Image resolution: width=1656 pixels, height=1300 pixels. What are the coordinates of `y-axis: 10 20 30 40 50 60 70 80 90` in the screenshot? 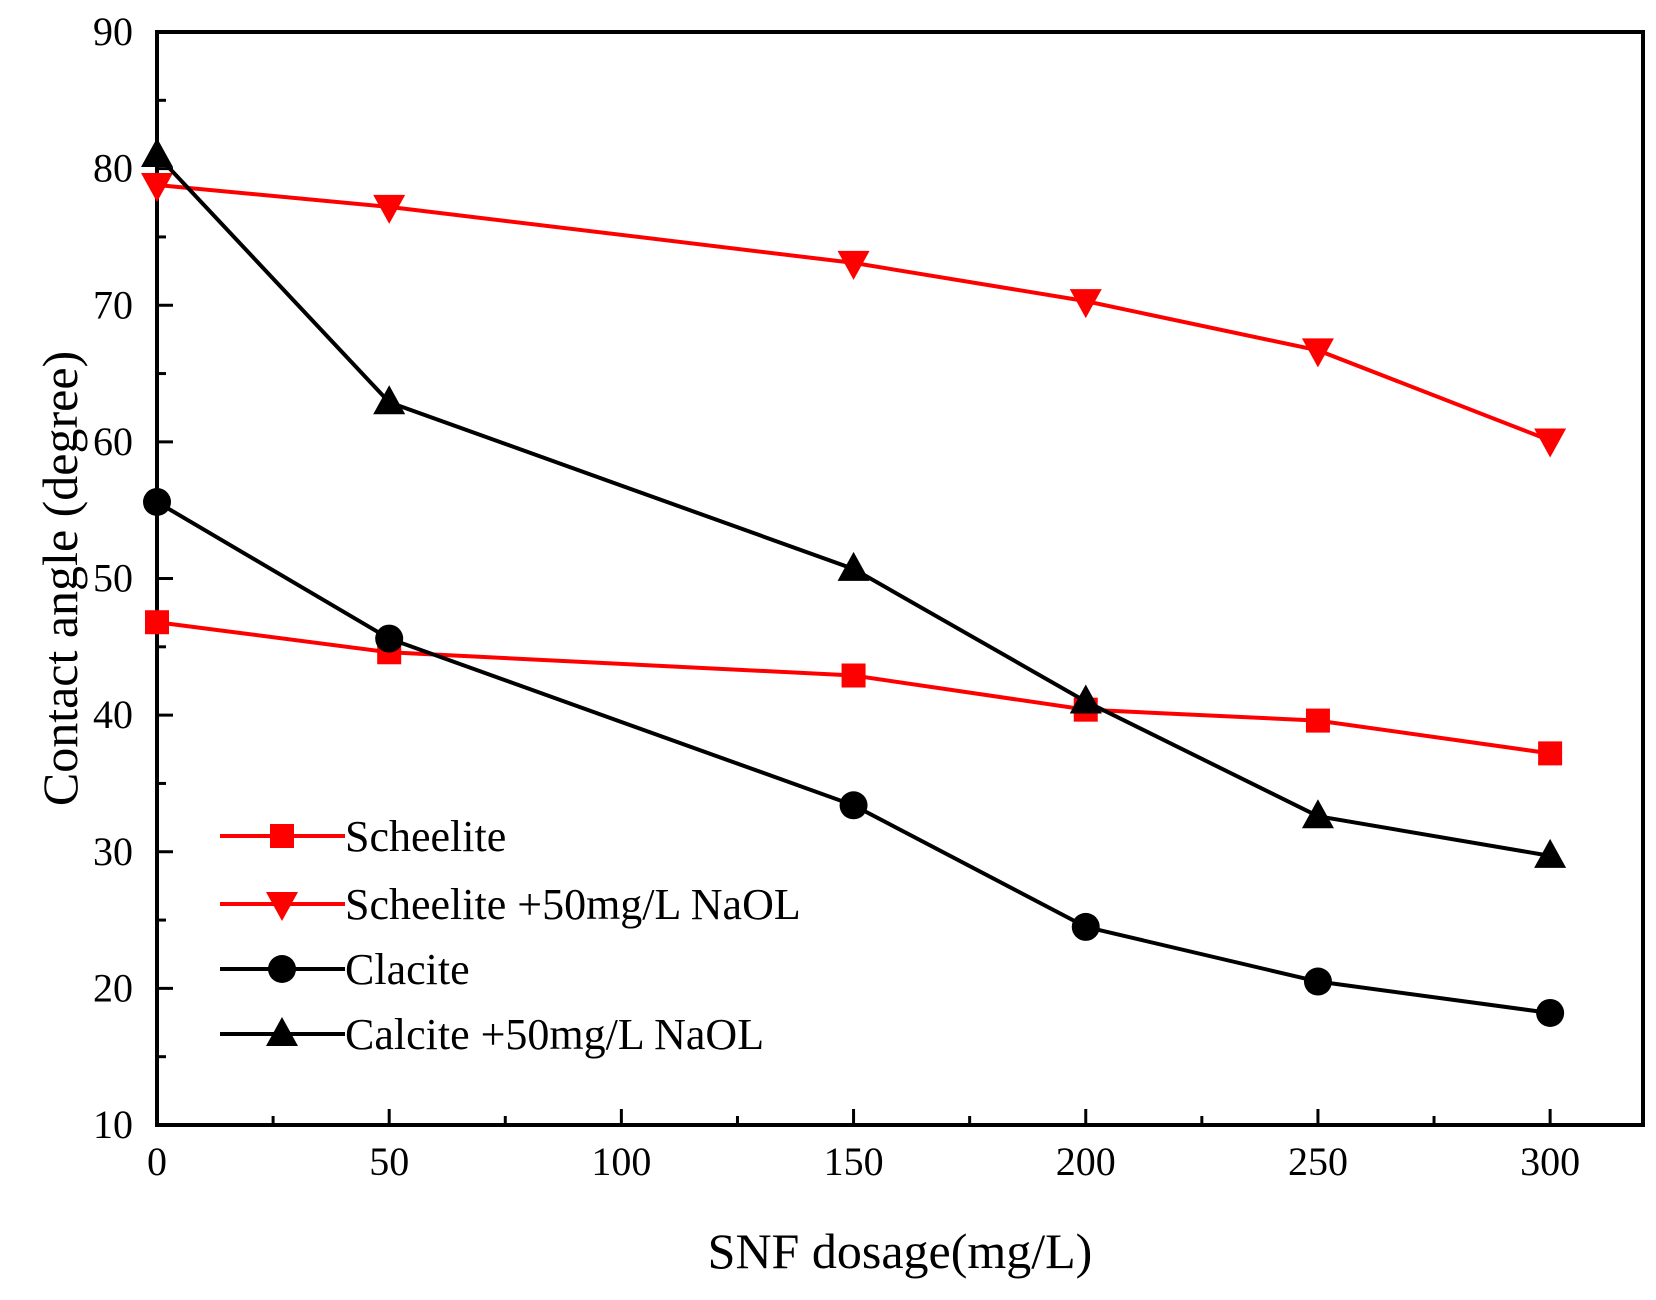 It's located at (133, 578).